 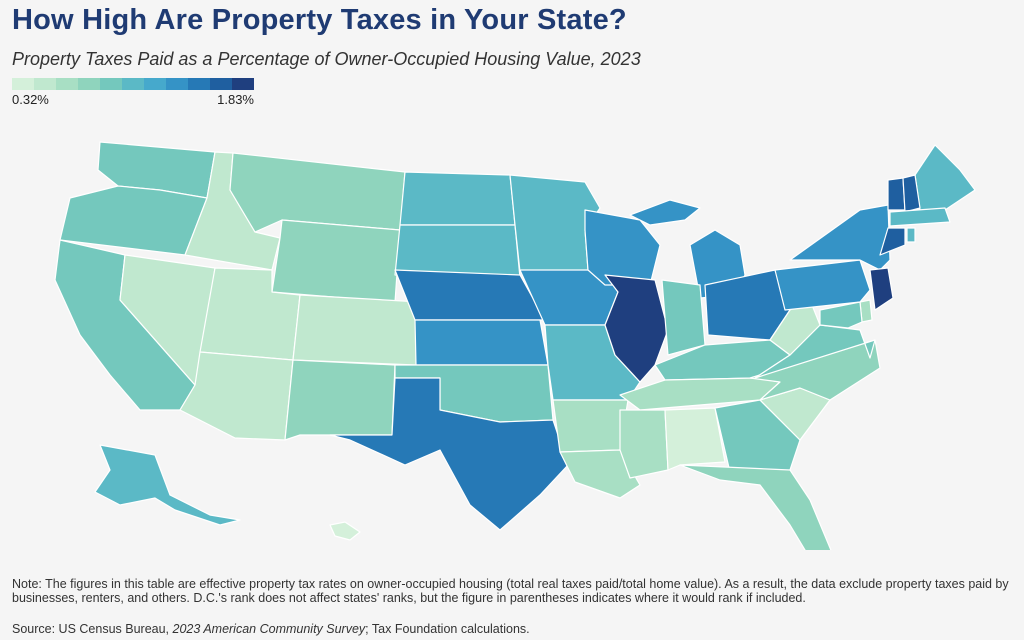 What do you see at coordinates (235, 99) in the screenshot?
I see `legend-max-label: 1.83%` at bounding box center [235, 99].